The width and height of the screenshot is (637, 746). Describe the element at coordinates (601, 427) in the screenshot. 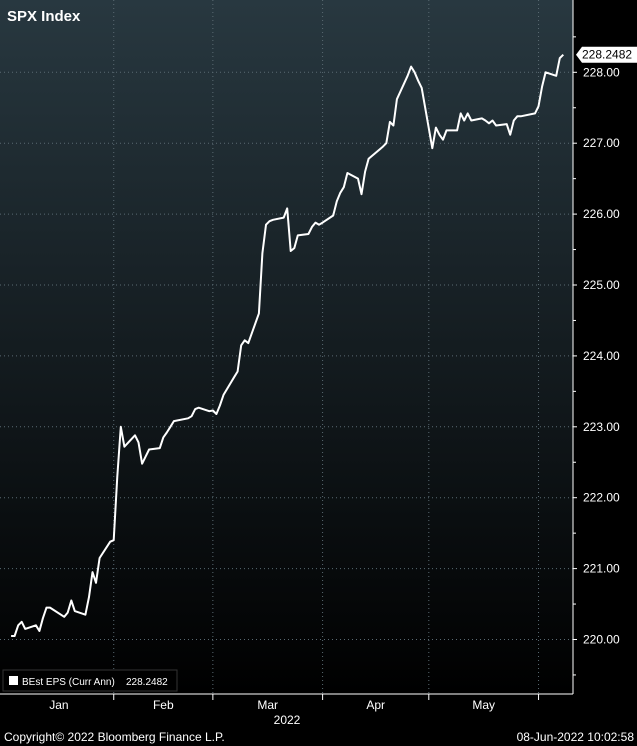

I see `y-tick-label: 223.00` at that location.